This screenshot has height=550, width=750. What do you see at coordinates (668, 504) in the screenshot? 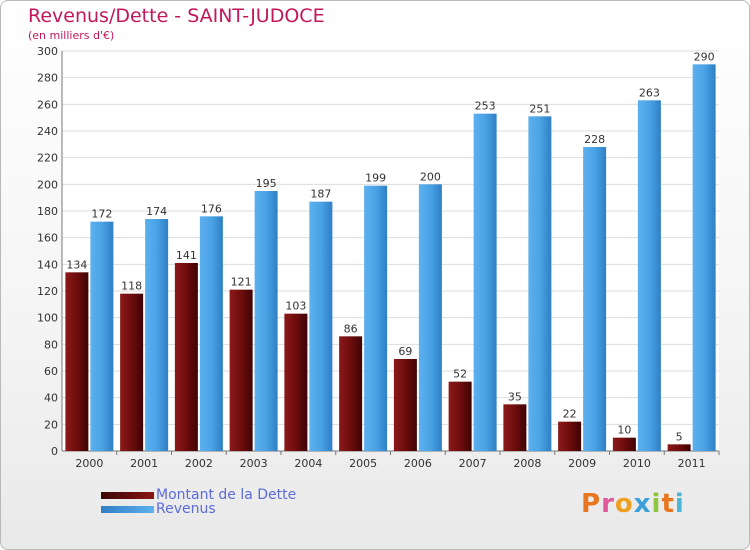
I see `logo-letter: t` at bounding box center [668, 504].